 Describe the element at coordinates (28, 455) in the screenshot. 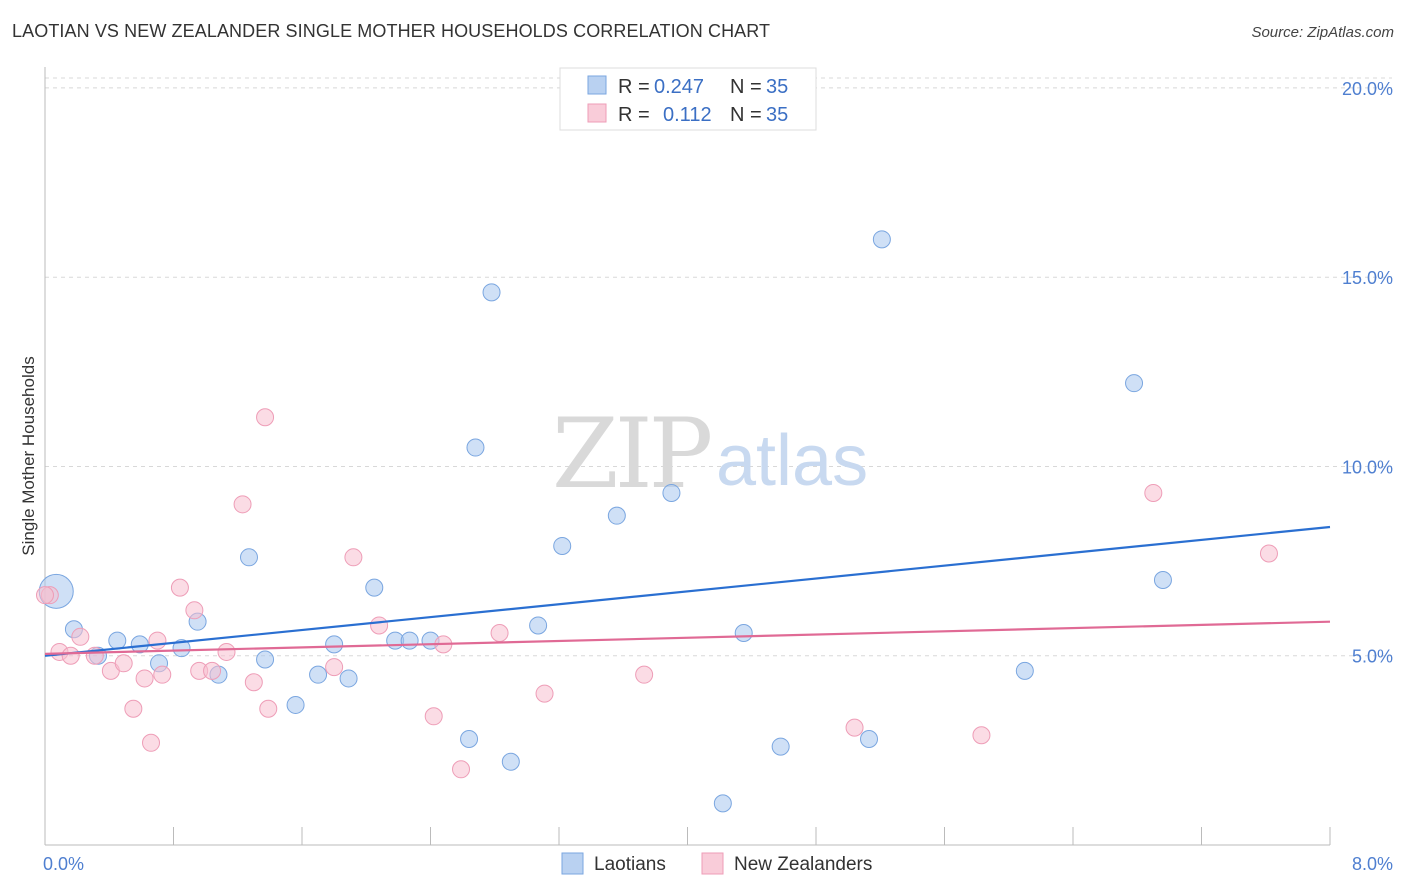

I see `y-axis-label: Single Mother Households` at that location.